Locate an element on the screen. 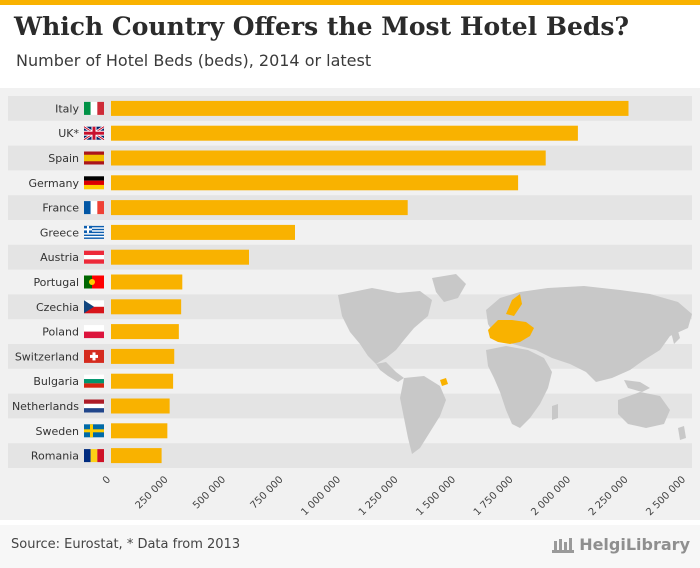  czechia-flag is located at coordinates (94, 307).